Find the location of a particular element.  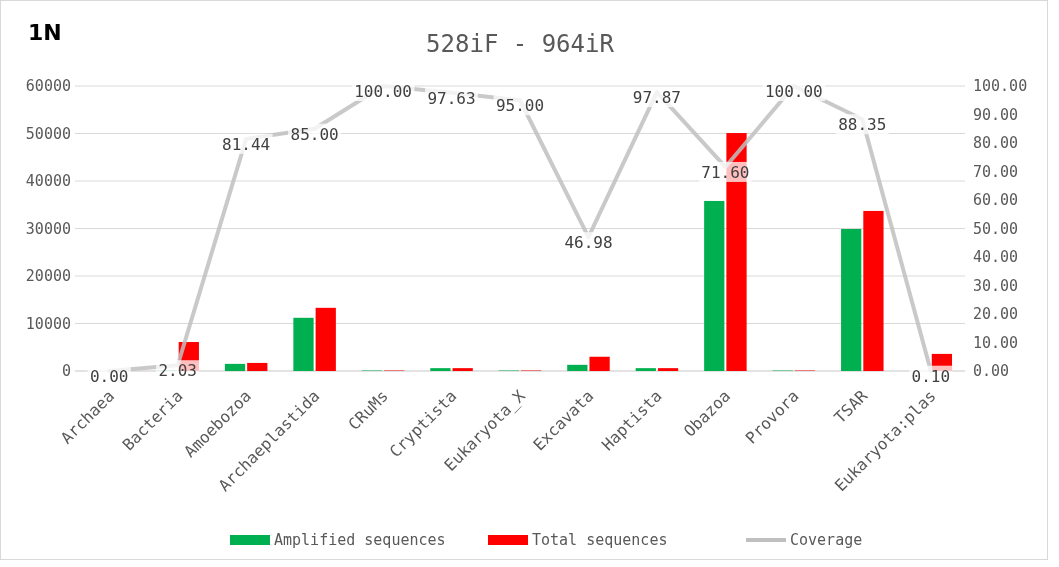

y-tick-label: 20000 is located at coordinates (48, 276).